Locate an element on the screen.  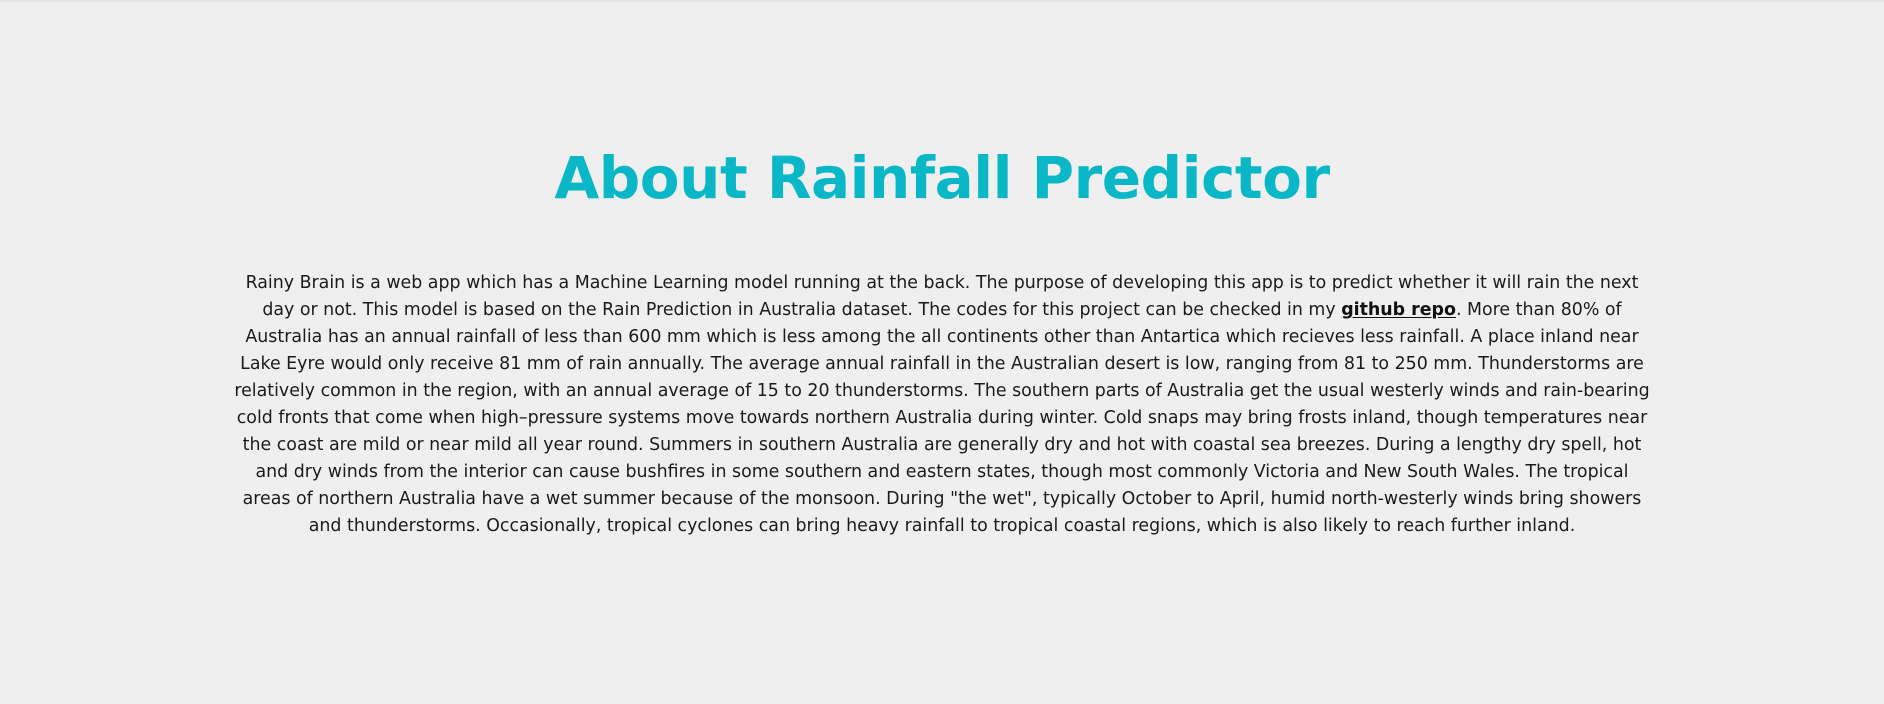
top-divider is located at coordinates (942, 1).